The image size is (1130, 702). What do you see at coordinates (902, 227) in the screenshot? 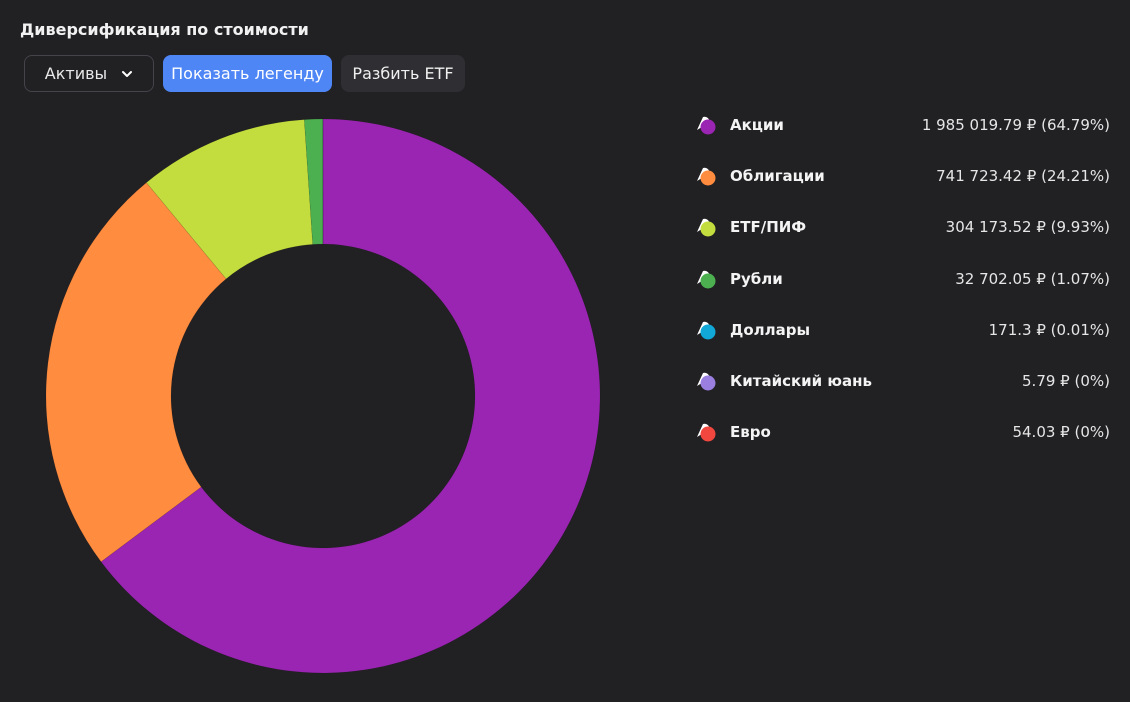
I see `legend-item: ETF/ПИФ 304 173.52 ₽ (9.93%)` at bounding box center [902, 227].